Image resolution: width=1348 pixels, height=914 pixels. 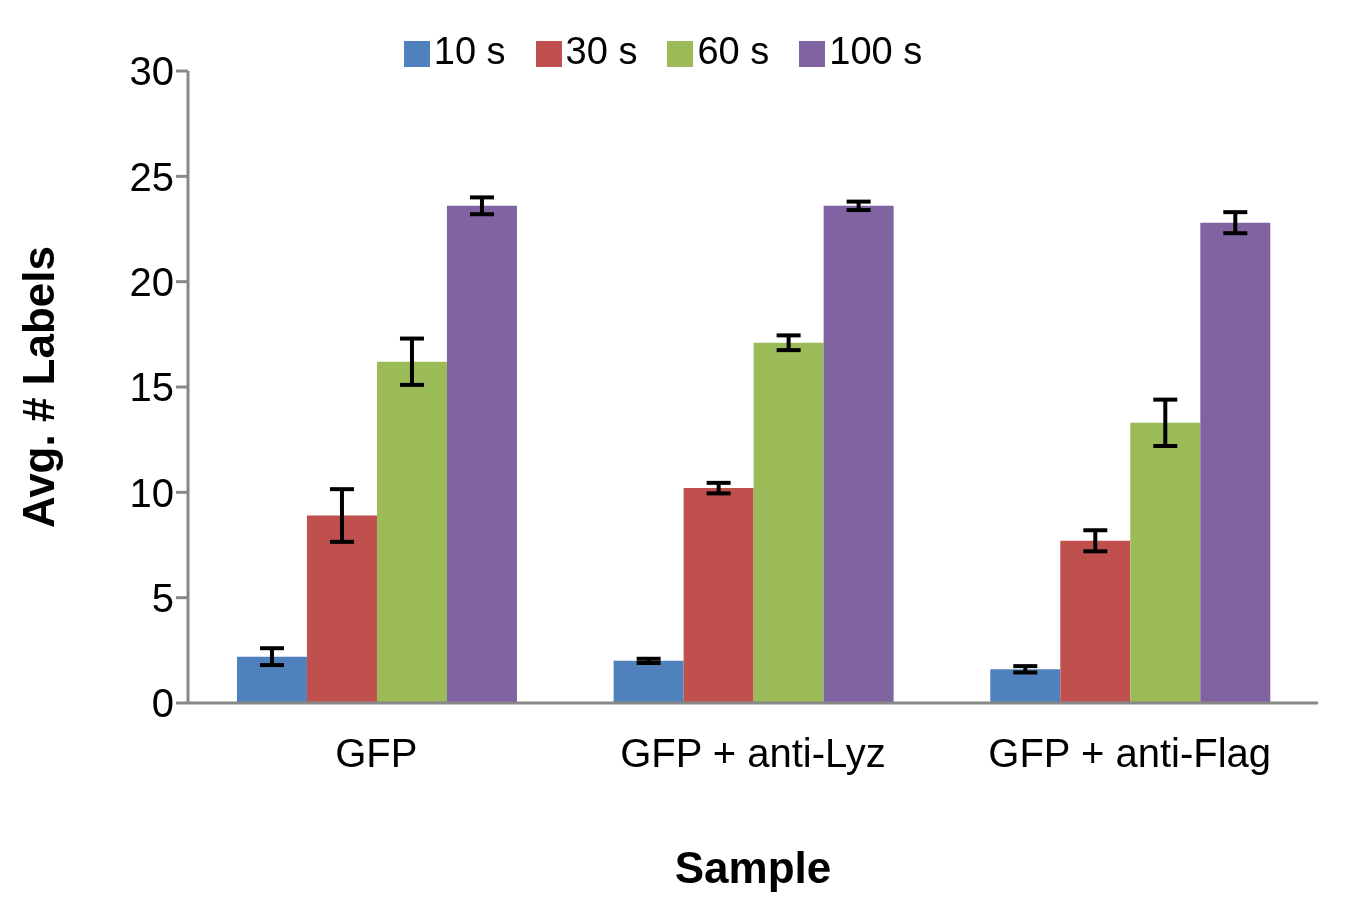 I want to click on y-axis-title: Avg. # Labels, so click(x=38, y=387).